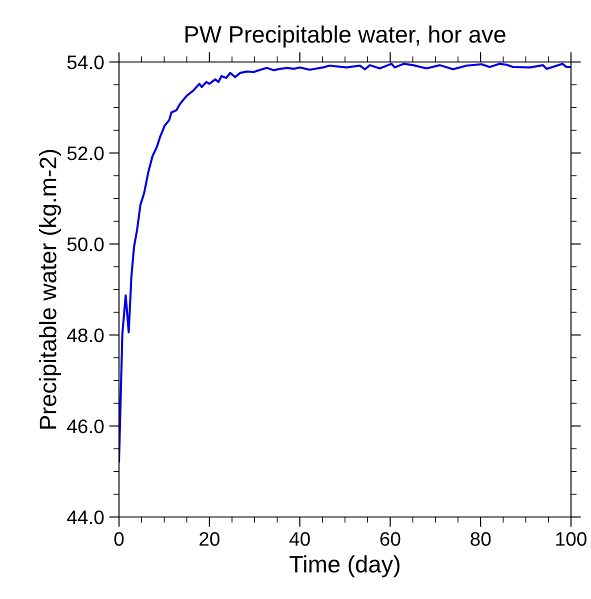  Describe the element at coordinates (119, 539) in the screenshot. I see `x-tick-label: 0` at that location.